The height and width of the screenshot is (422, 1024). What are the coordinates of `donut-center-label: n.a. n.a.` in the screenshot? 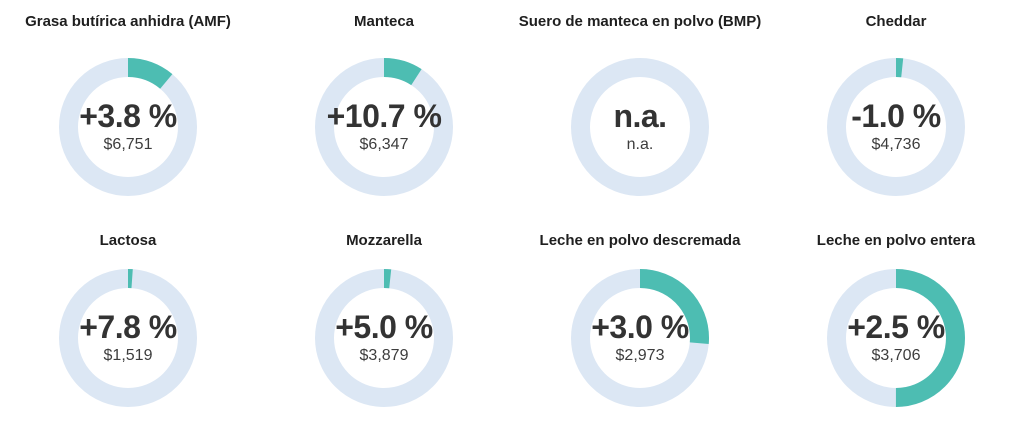 It's located at (640, 127).